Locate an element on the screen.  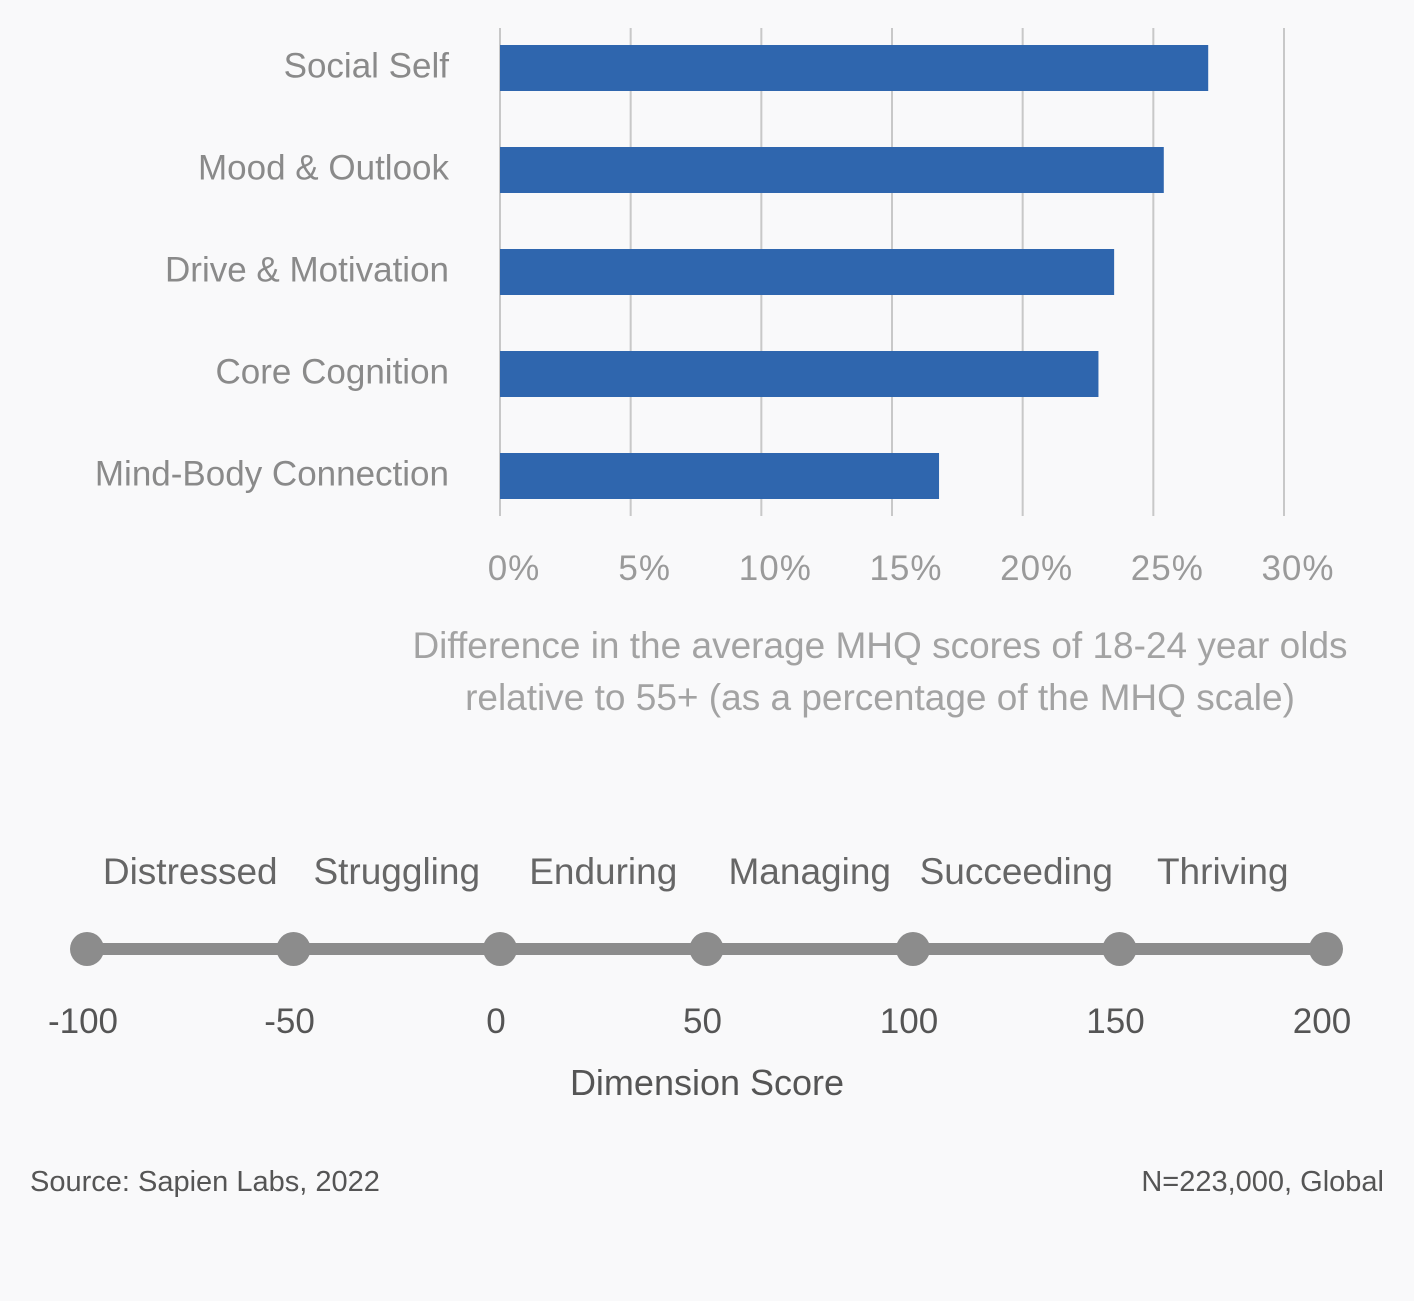
category-label: Mood & Outlook is located at coordinates (323, 167).